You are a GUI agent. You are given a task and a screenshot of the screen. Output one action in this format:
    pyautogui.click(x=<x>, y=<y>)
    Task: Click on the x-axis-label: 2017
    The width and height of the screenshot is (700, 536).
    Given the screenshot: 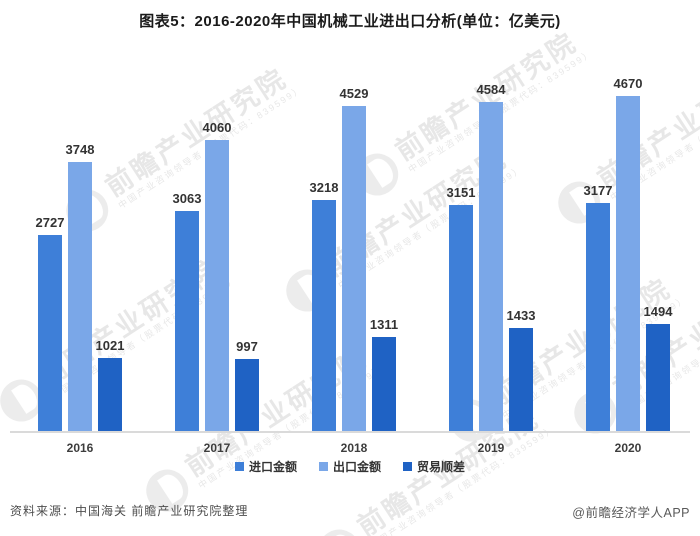 What is the action you would take?
    pyautogui.click(x=217, y=448)
    